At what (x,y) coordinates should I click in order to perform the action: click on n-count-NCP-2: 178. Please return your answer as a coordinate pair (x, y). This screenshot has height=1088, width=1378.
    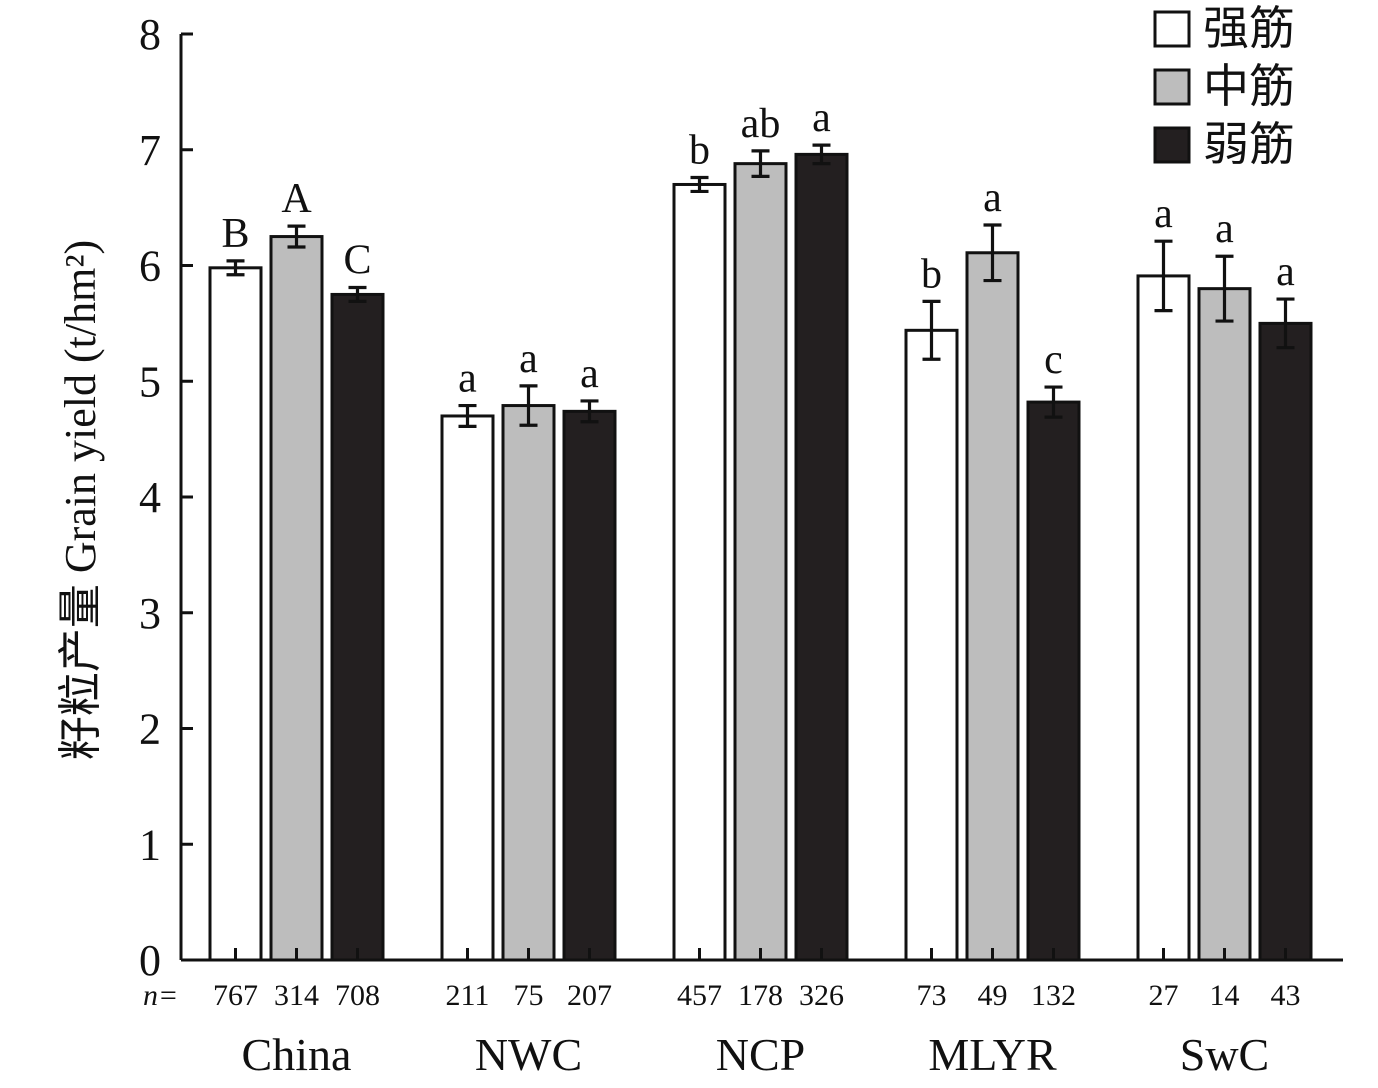
    Looking at the image, I should click on (760, 995).